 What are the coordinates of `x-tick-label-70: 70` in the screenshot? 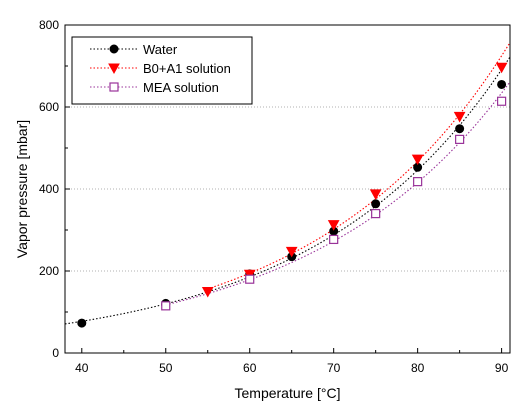 It's located at (334, 368).